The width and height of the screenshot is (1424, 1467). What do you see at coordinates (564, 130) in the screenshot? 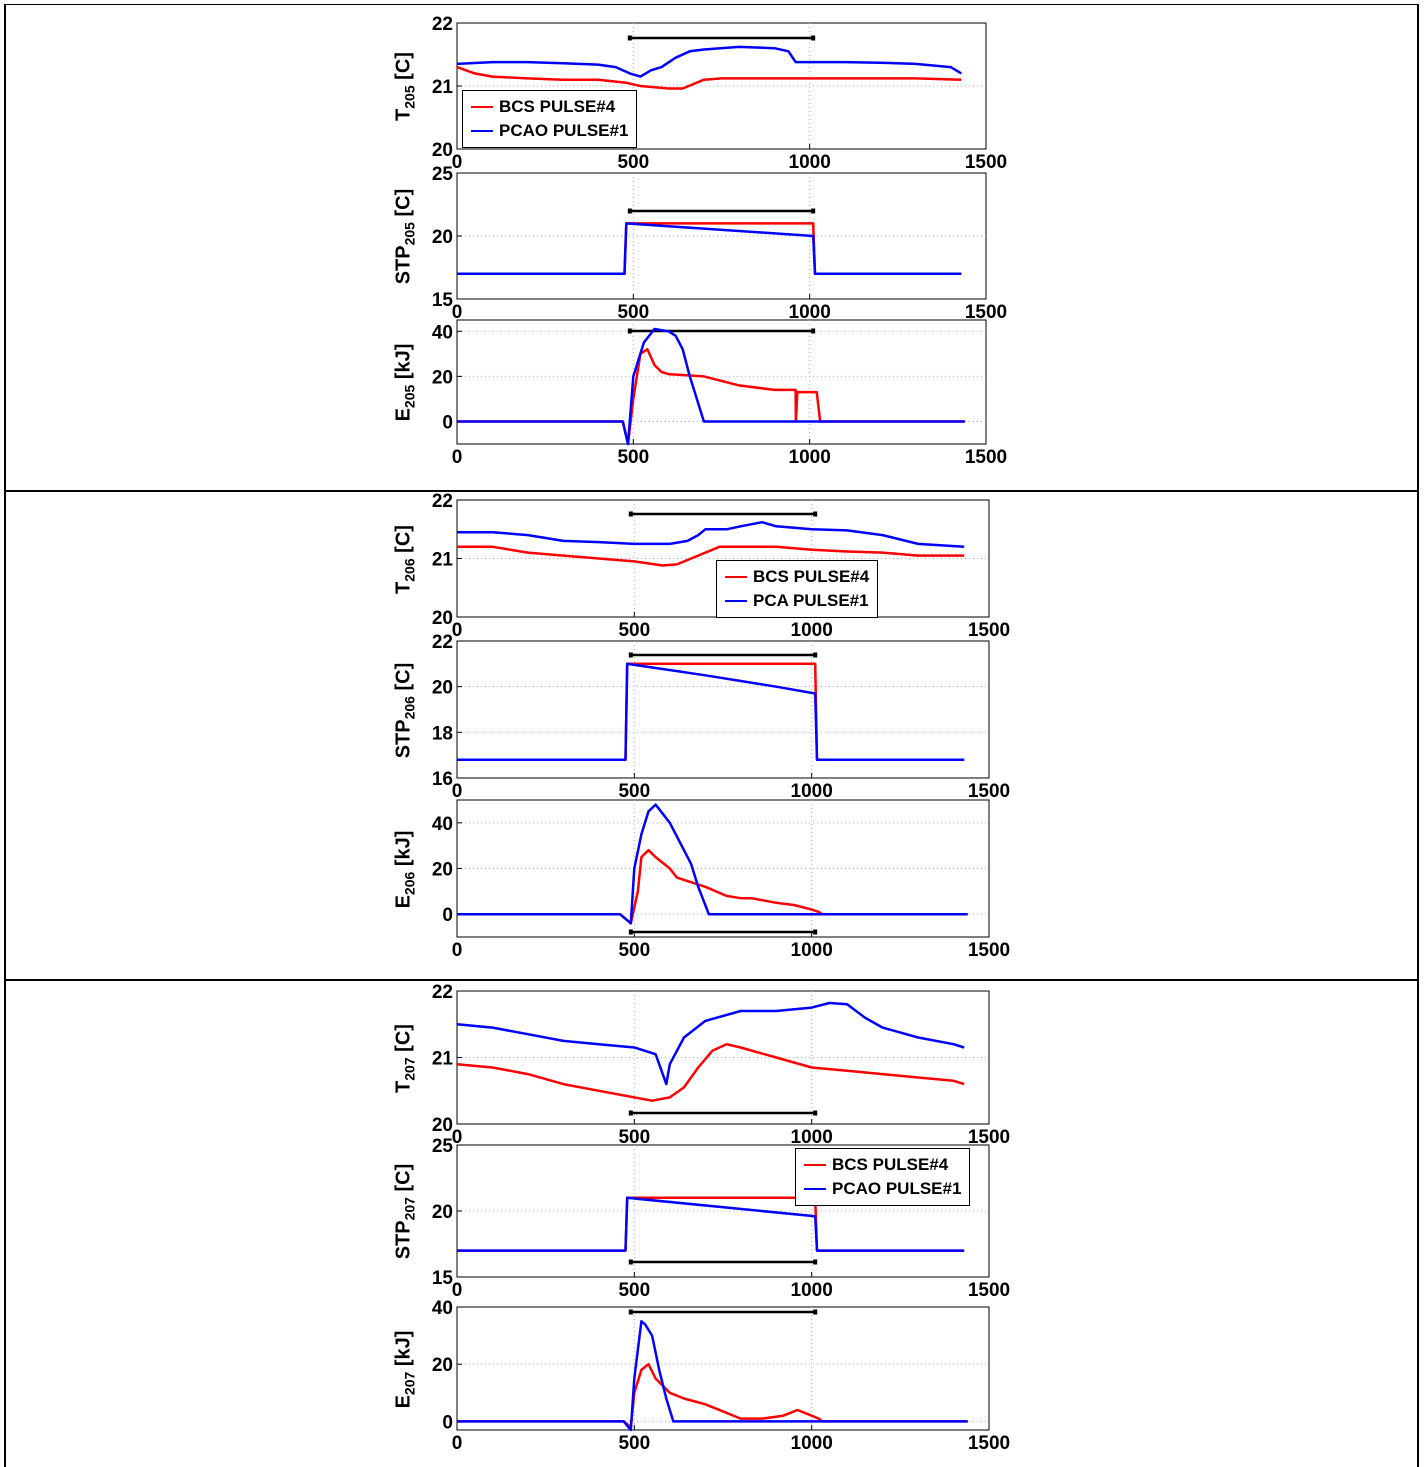
I see `legend-label: PCAO PULSE#1` at bounding box center [564, 130].